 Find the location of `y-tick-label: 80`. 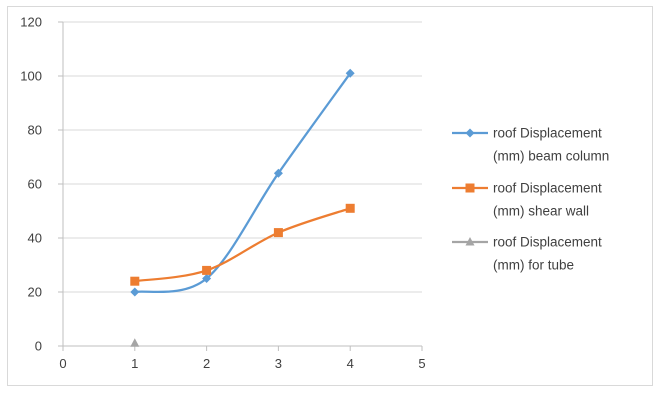

y-tick-label: 80 is located at coordinates (35, 130).